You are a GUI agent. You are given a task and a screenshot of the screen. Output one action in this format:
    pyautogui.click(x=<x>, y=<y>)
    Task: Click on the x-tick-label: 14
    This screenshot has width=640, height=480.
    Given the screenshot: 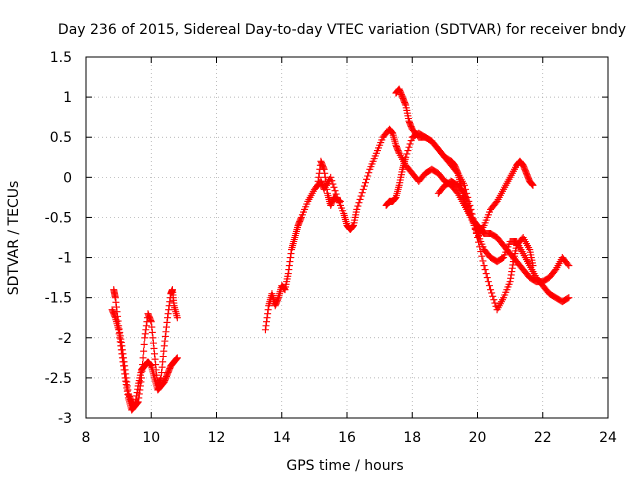 What is the action you would take?
    pyautogui.click(x=282, y=438)
    